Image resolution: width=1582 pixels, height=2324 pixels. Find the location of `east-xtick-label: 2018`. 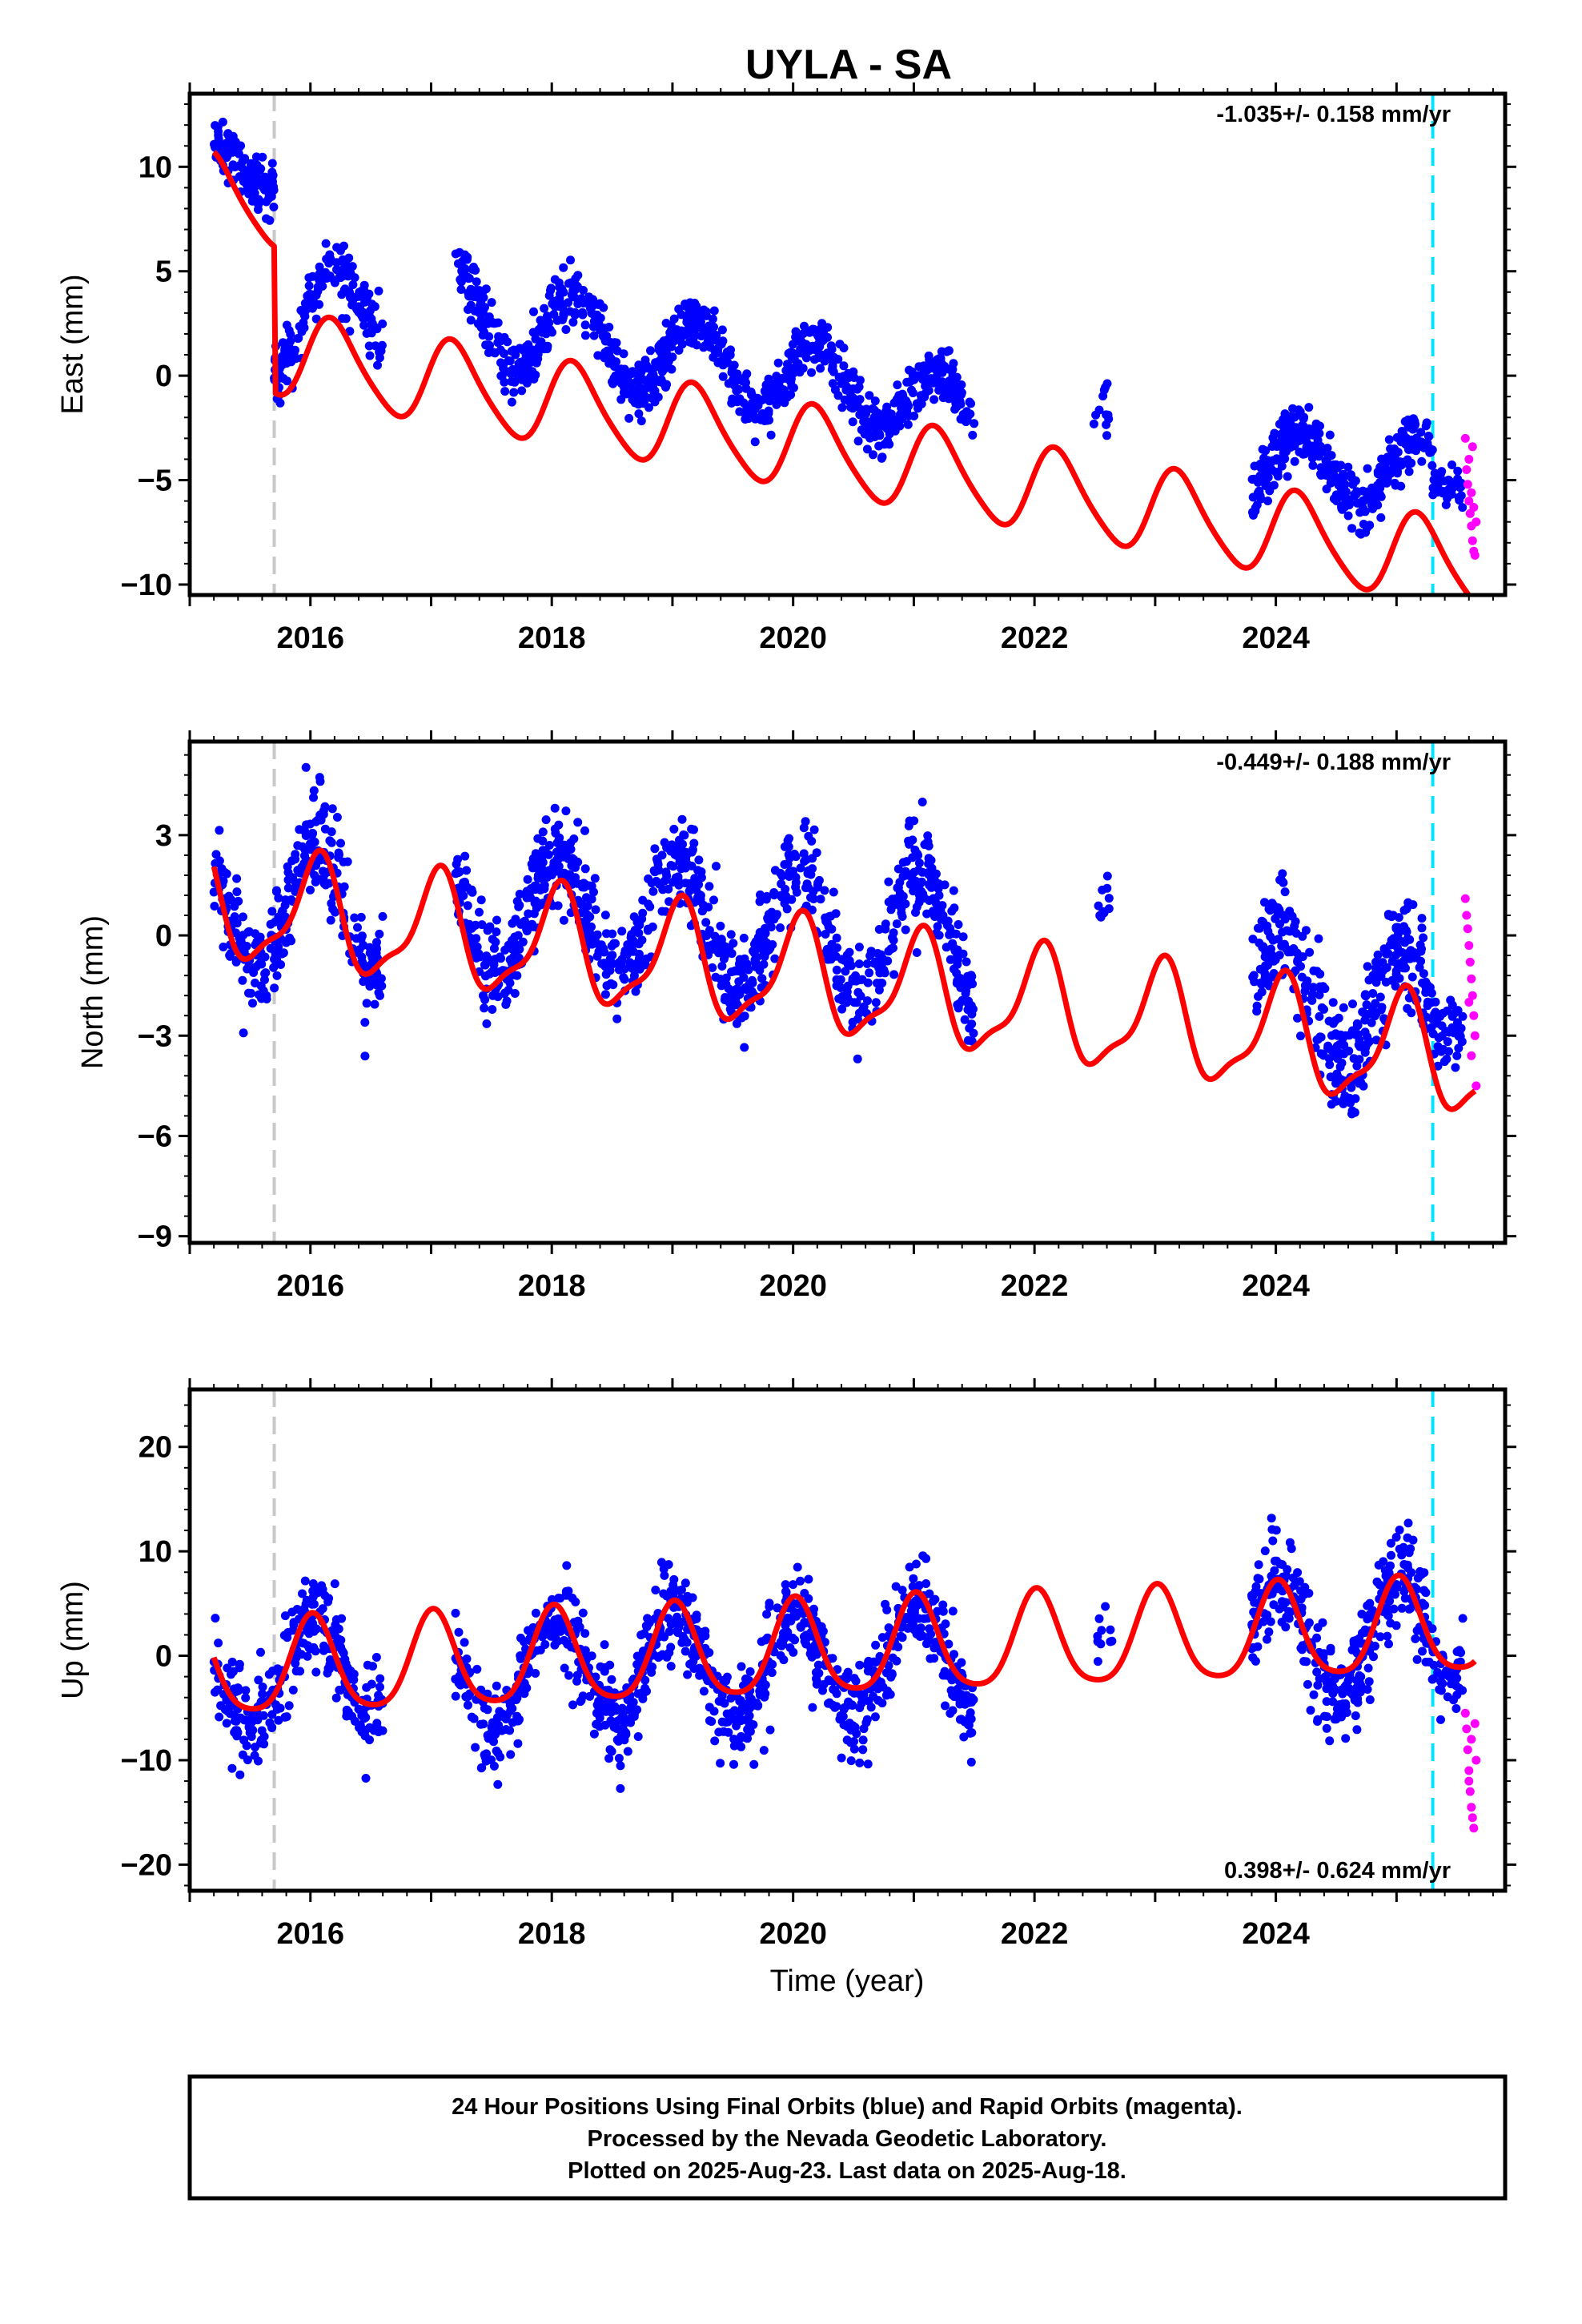

east-xtick-label: 2018 is located at coordinates (552, 638).